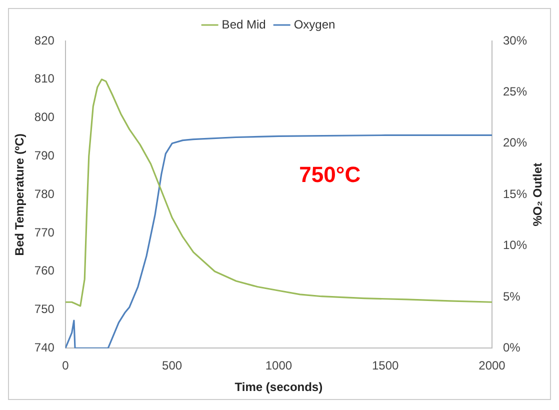  I want to click on y-tick-label: 740, so click(44, 347).